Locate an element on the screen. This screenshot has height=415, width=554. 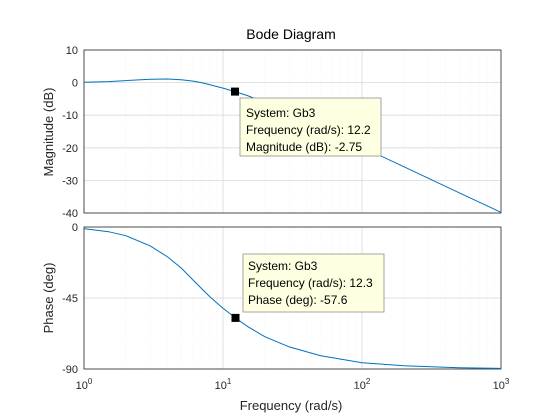
x-tick-label: 10³ is located at coordinates (501, 384).